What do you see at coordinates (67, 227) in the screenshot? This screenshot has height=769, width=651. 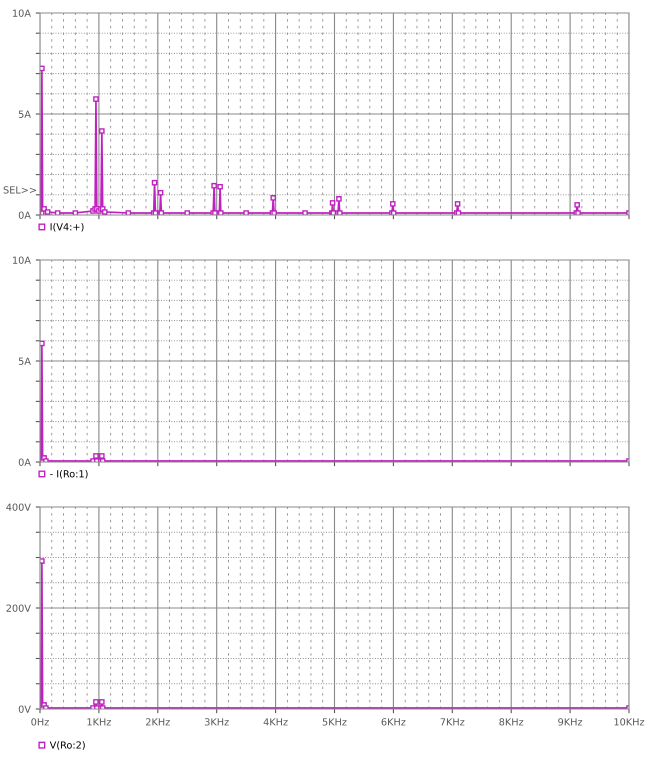 I see `legend-label: I(V4:+)` at bounding box center [67, 227].